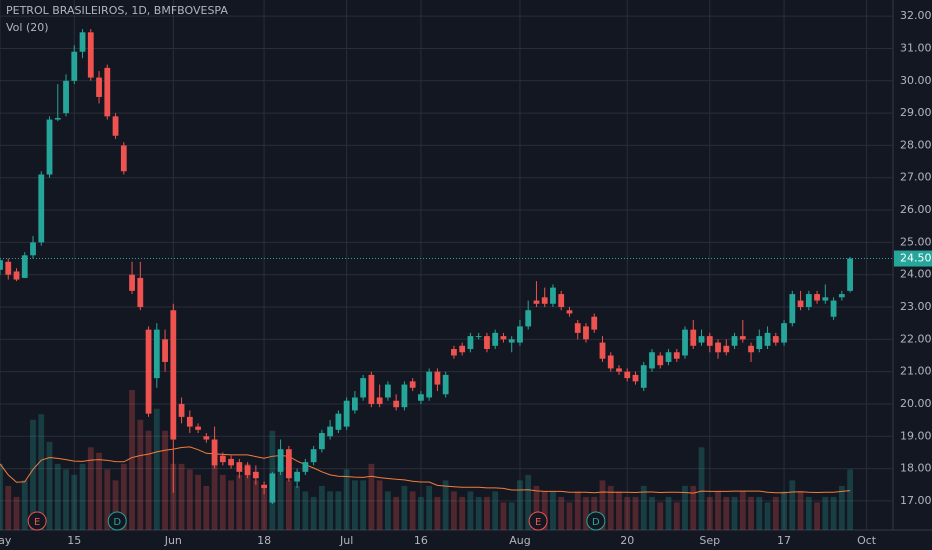 The height and width of the screenshot is (550, 932). Describe the element at coordinates (264, 540) in the screenshot. I see `x-tick-label: 18` at that location.